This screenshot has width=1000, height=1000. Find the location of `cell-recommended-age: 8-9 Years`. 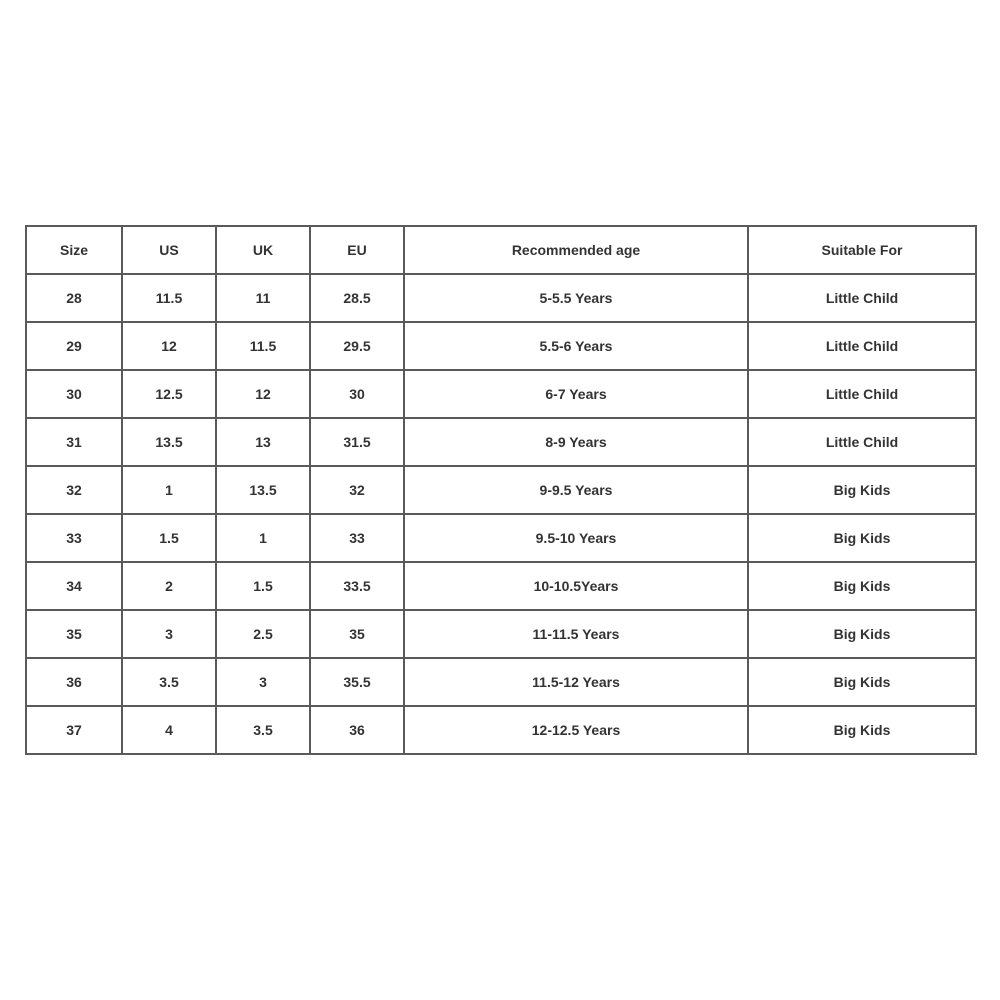

cell-recommended-age: 8-9 Years is located at coordinates (576, 442).